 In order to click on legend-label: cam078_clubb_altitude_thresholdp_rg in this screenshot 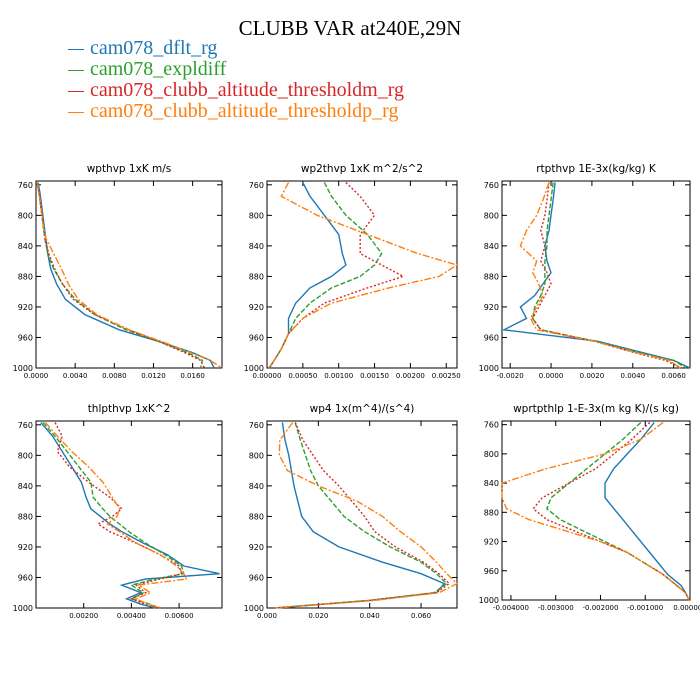, I will do `click(244, 111)`.